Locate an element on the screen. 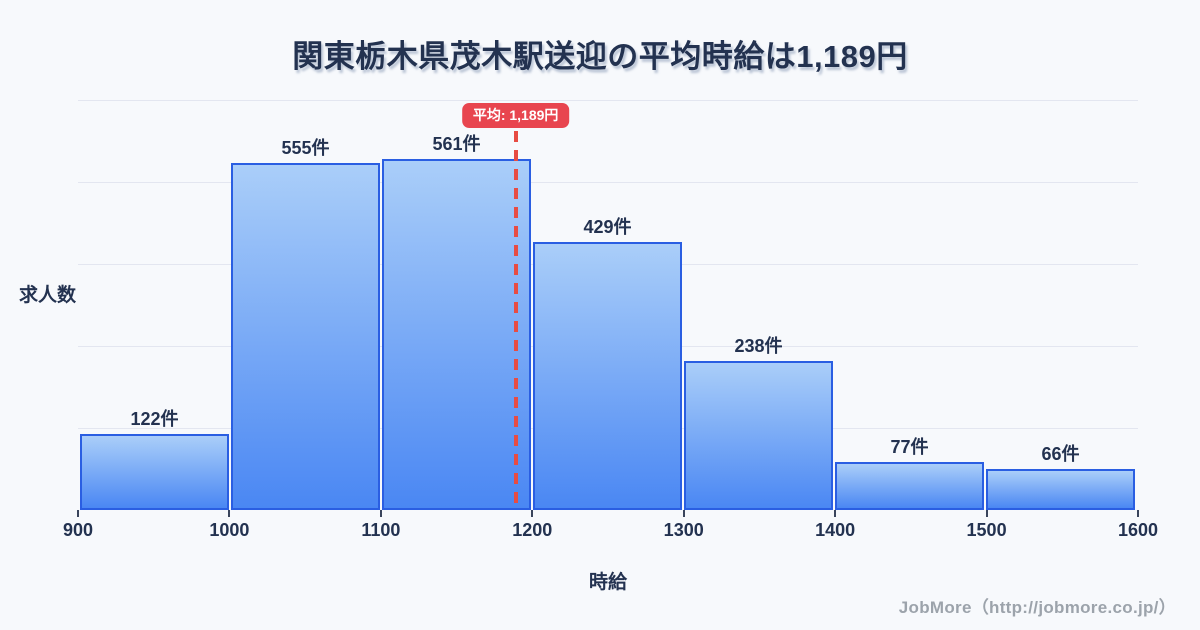 Image resolution: width=1200 pixels, height=630 pixels. bar-value-label: 561件 is located at coordinates (456, 144).